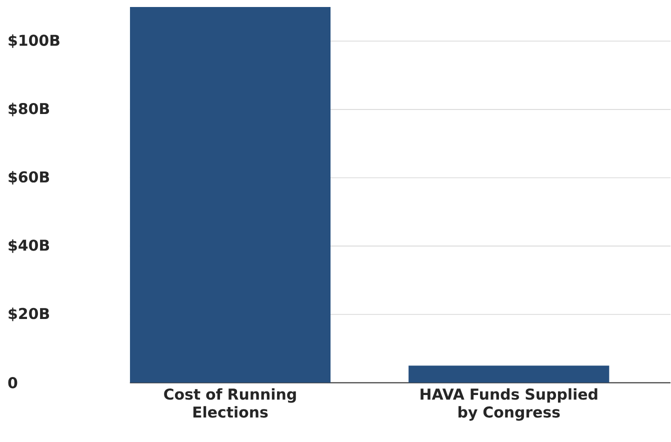  I want to click on y-tick-label: $60B, so click(29, 178).